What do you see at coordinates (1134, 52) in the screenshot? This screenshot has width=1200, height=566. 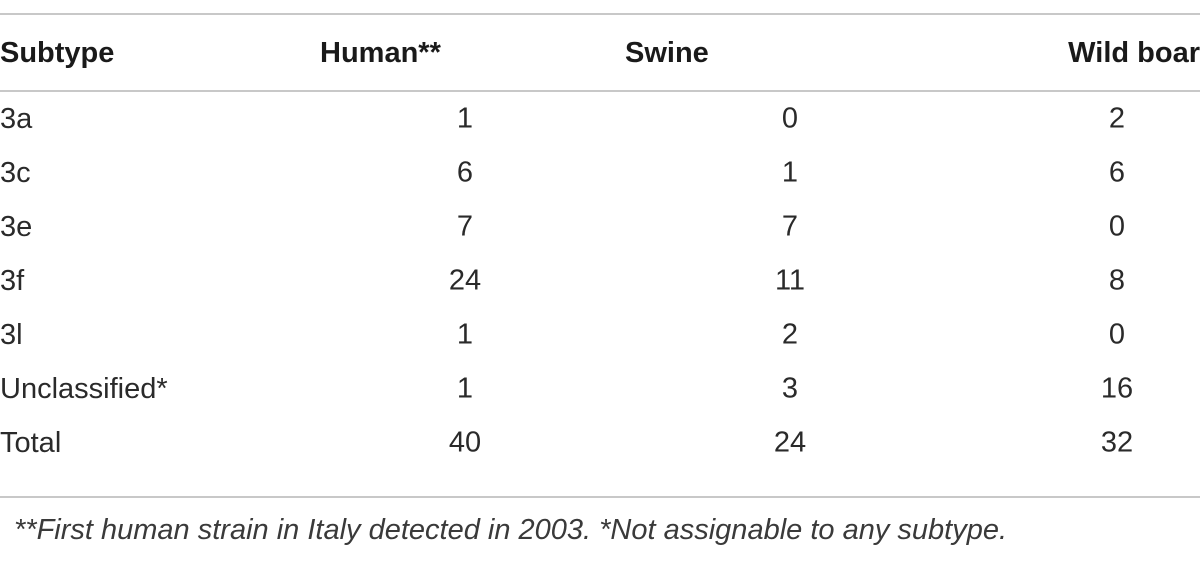 I see `header-wild-boar: Wild boar` at bounding box center [1134, 52].